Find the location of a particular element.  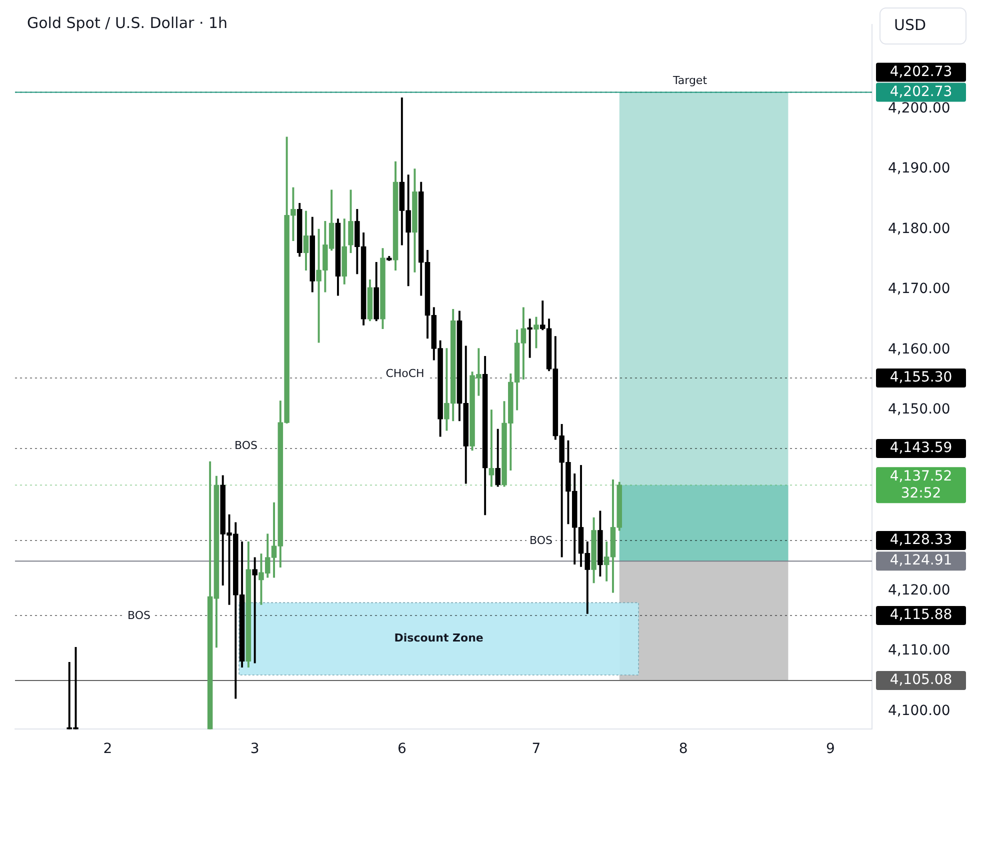

ref-line-label: 4,105.08 is located at coordinates (921, 680).